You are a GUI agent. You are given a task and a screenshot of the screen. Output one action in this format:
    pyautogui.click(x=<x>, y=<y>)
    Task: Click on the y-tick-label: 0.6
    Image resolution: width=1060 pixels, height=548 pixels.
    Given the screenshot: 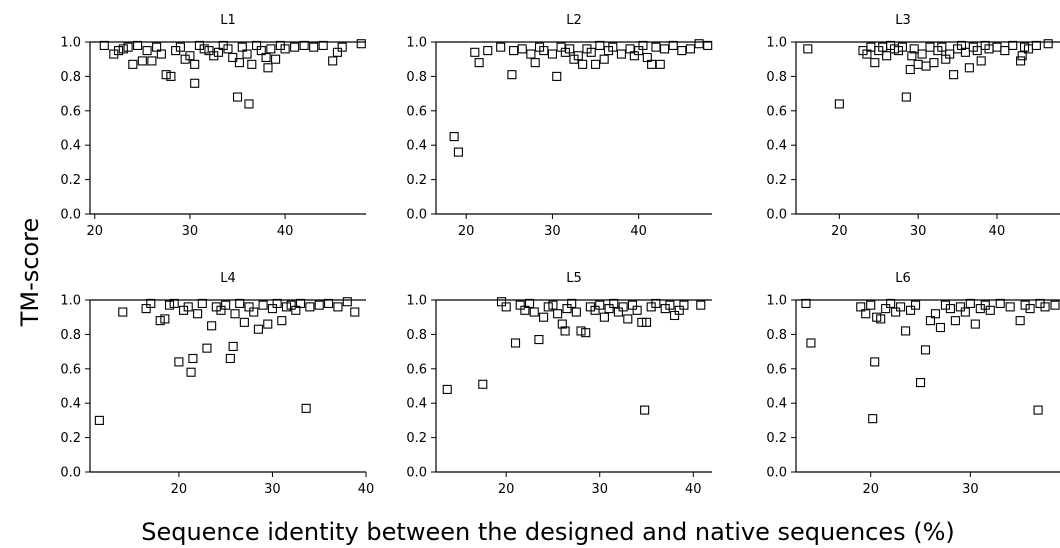 What is the action you would take?
    pyautogui.click(x=776, y=111)
    